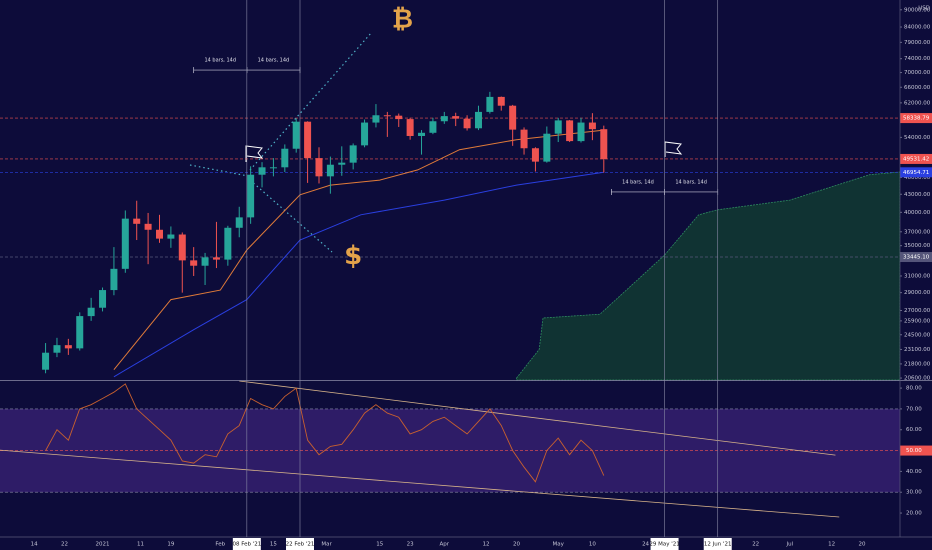 This screenshot has height=550, width=932. I want to click on y-tick-label: 23100.00, so click(917, 350).